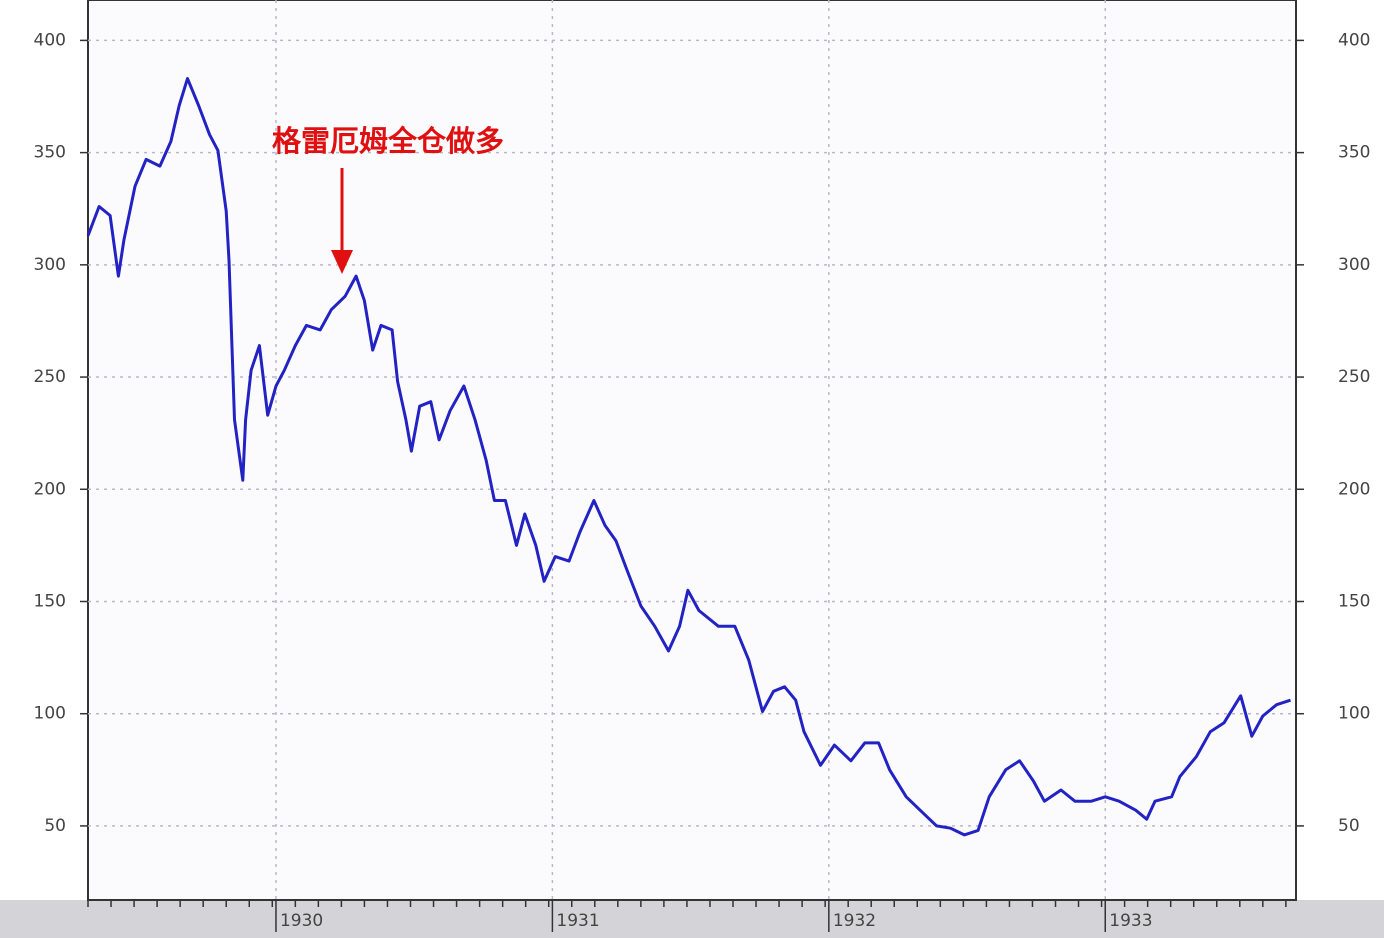 The height and width of the screenshot is (938, 1384). What do you see at coordinates (1354, 265) in the screenshot?
I see `y2-tick-label: 300` at bounding box center [1354, 265].